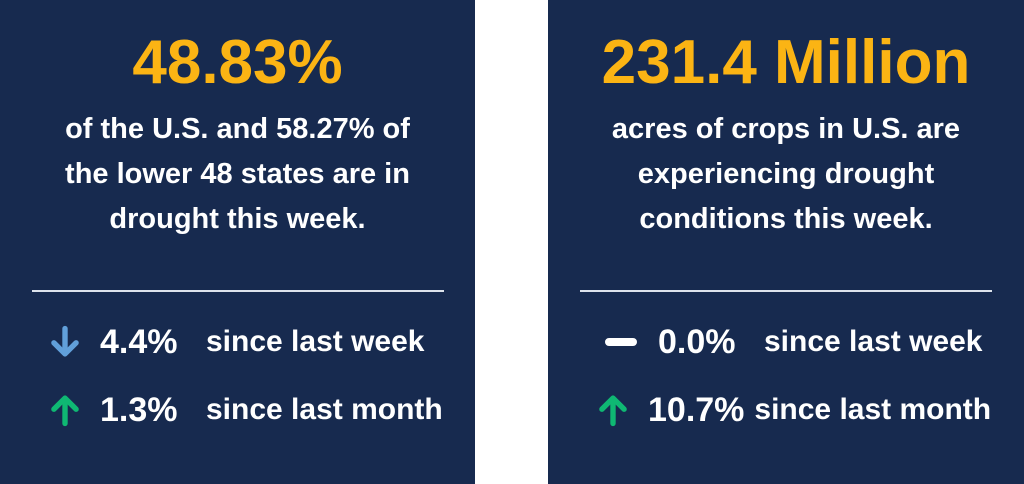 The width and height of the screenshot is (1024, 484). I want to click on flat-dash-icon, so click(622, 342).